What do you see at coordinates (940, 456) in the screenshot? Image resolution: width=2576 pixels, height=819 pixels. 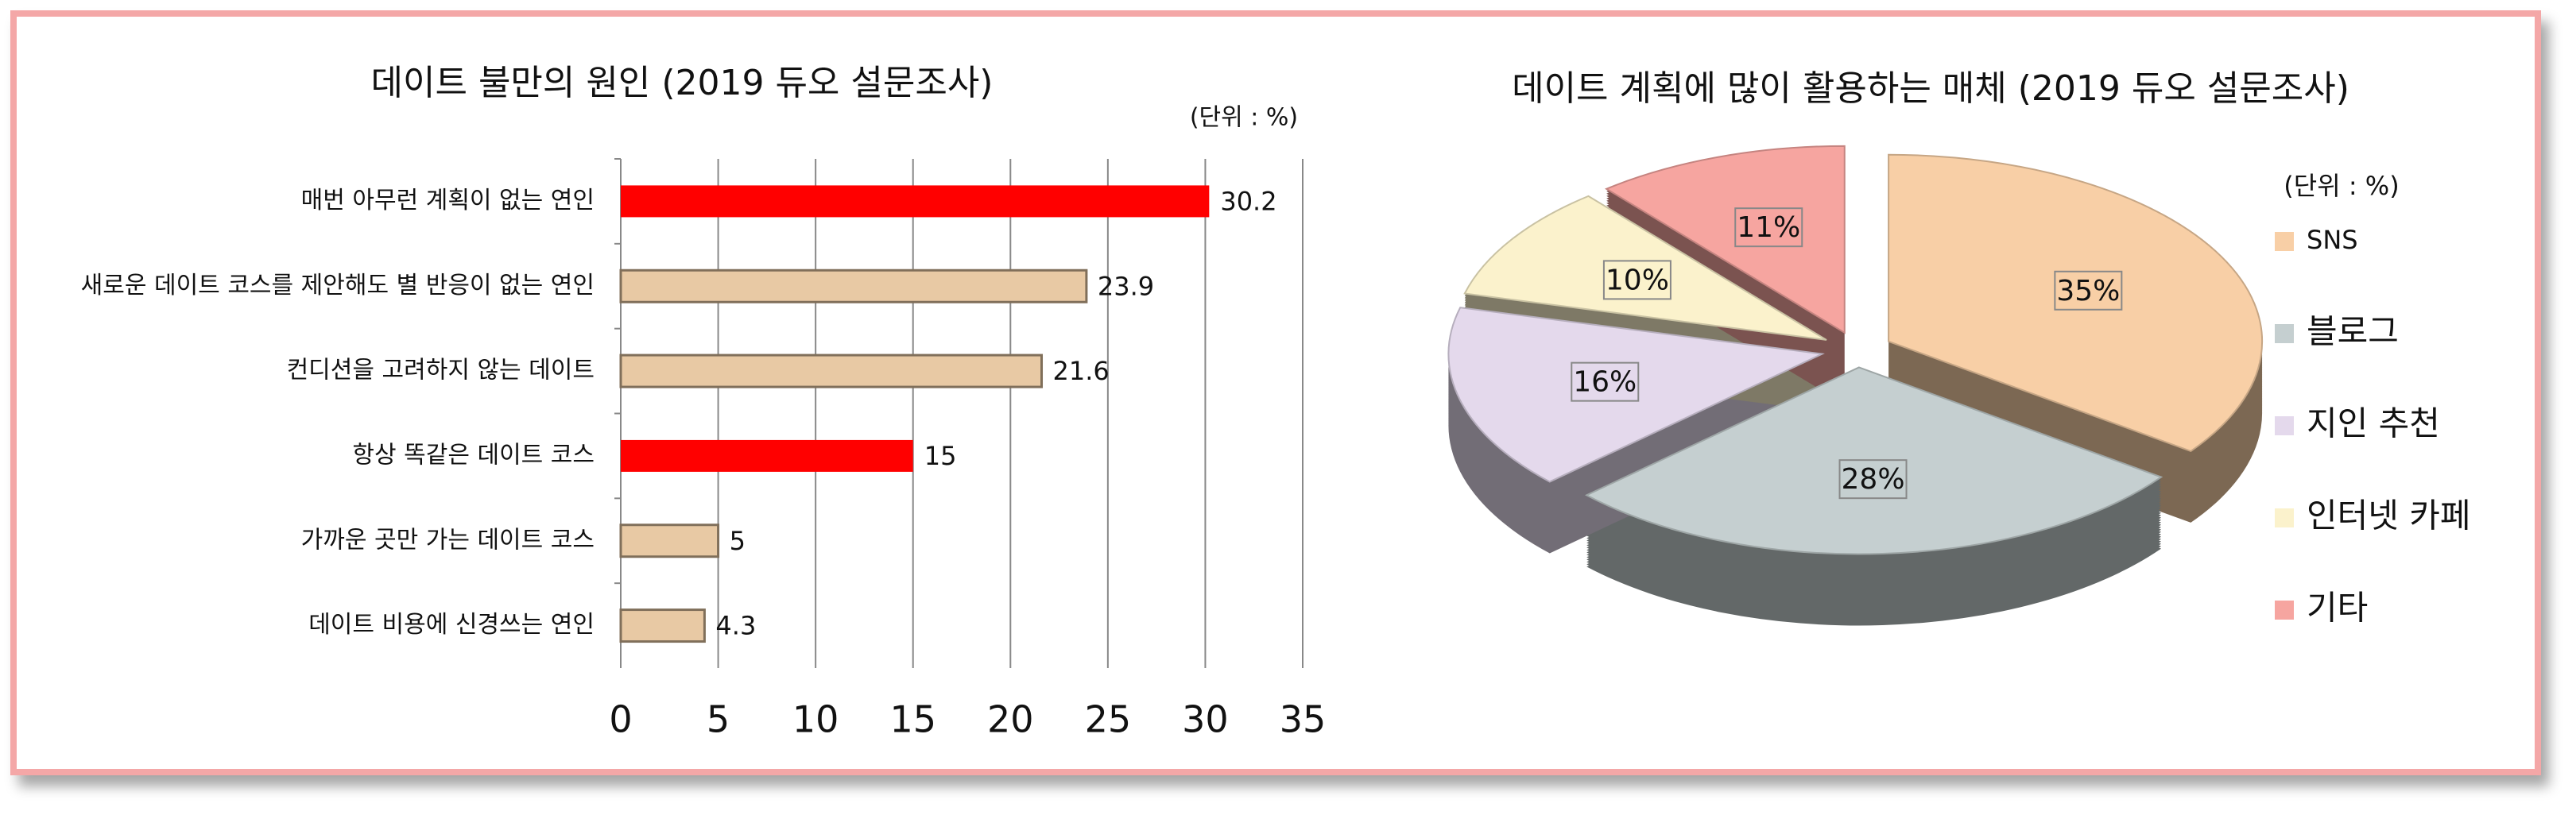 I see `value-label: 15` at bounding box center [940, 456].